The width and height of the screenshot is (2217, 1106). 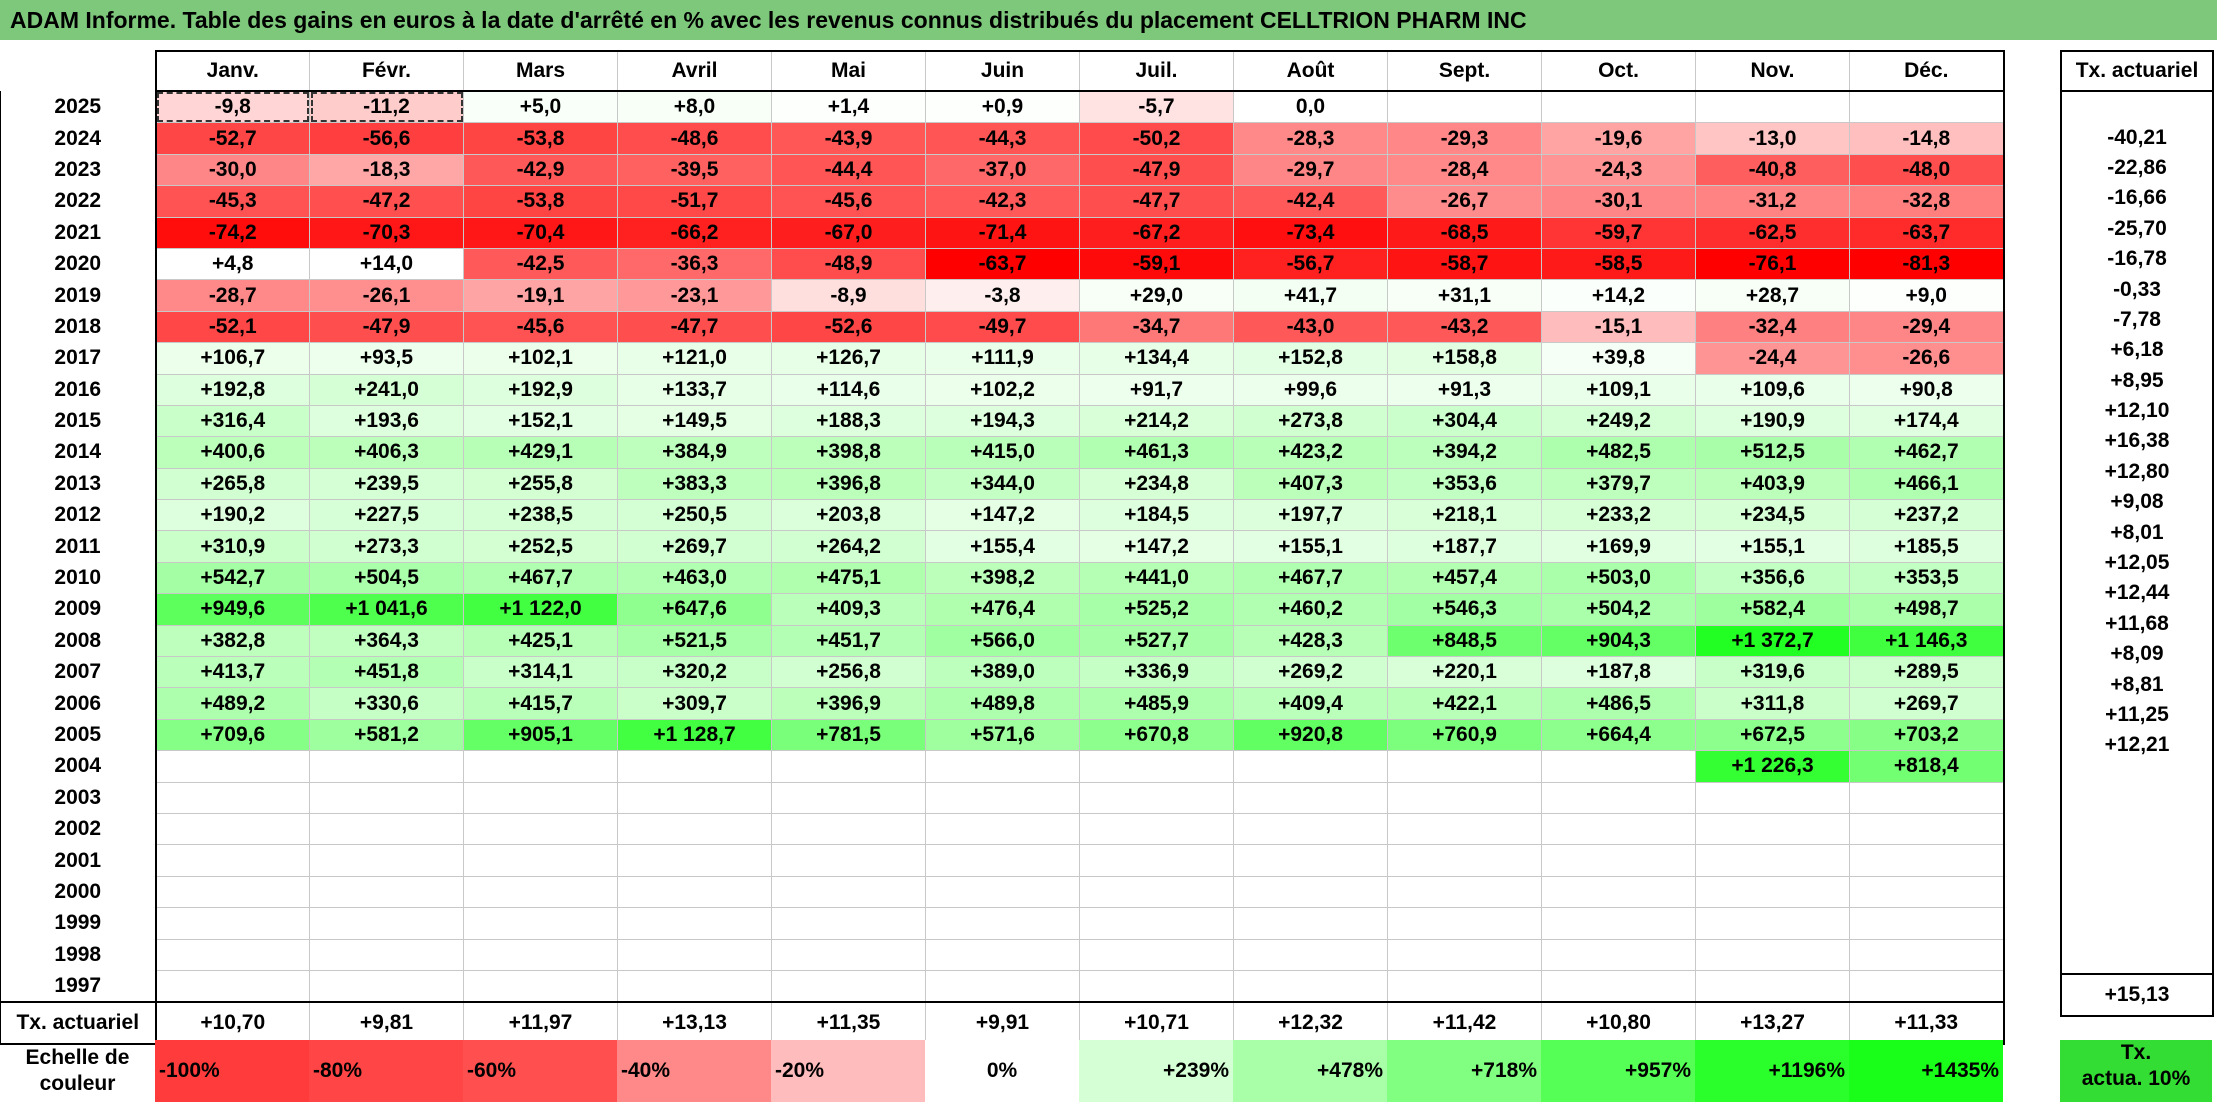 I want to click on gain-cell: +482,5, so click(x=1618, y=452).